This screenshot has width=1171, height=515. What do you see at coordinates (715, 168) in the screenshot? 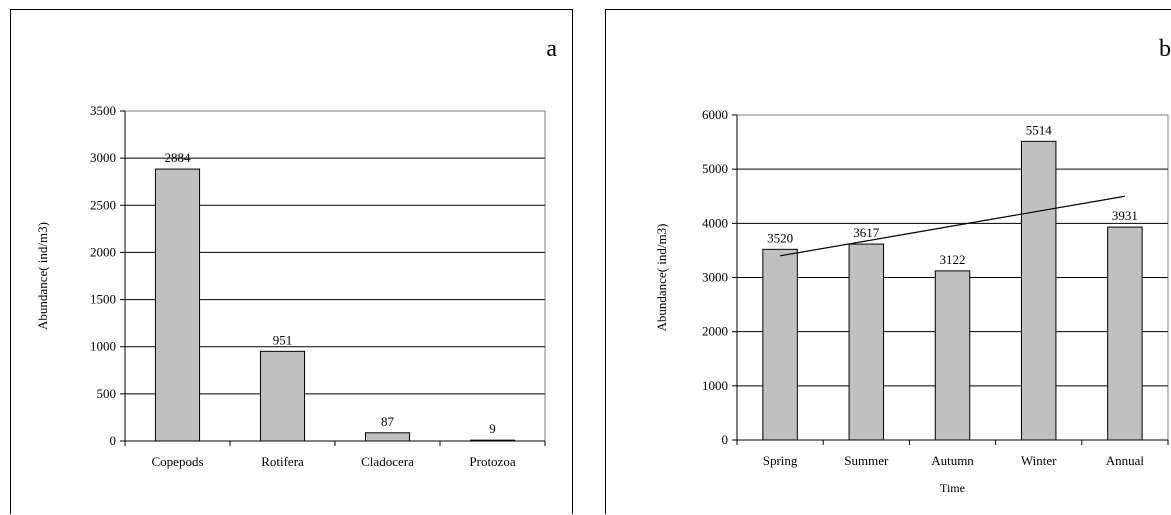
I see `chart-b-y-tick-label: 5000` at bounding box center [715, 168].